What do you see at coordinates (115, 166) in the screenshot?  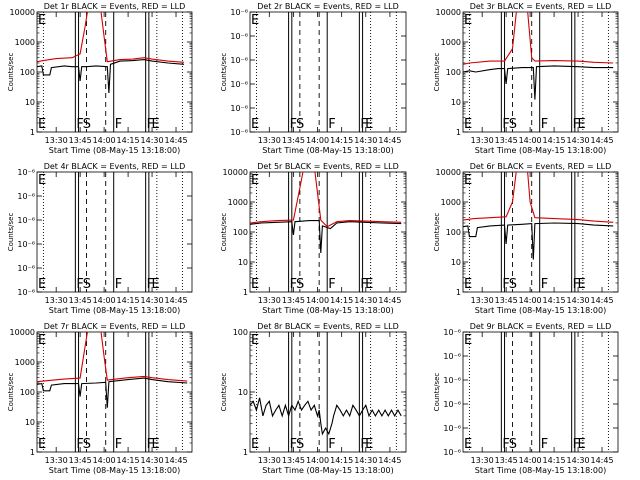 I see `panel-title: Det 4r BLACK = Events, RED = LLD` at bounding box center [115, 166].